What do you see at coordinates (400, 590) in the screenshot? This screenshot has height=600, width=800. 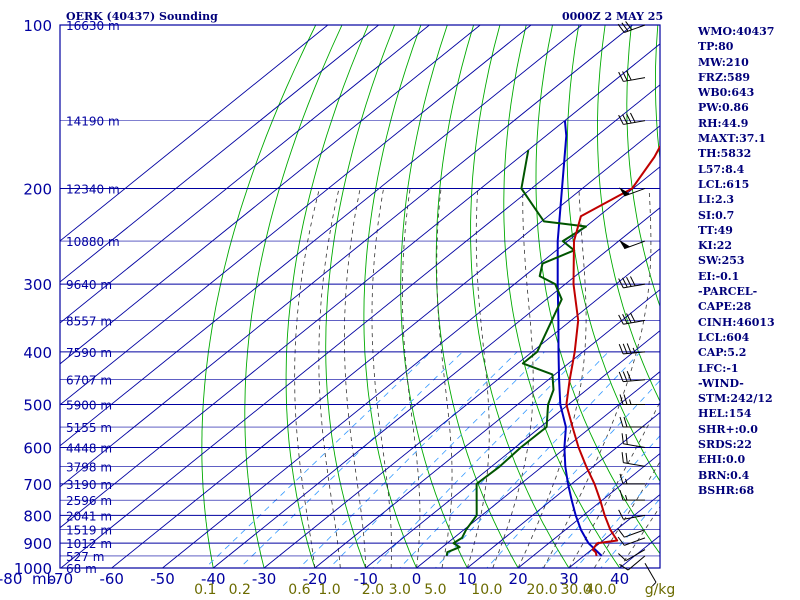 I see `mixing-ratio-label: 3.0` at bounding box center [400, 590].